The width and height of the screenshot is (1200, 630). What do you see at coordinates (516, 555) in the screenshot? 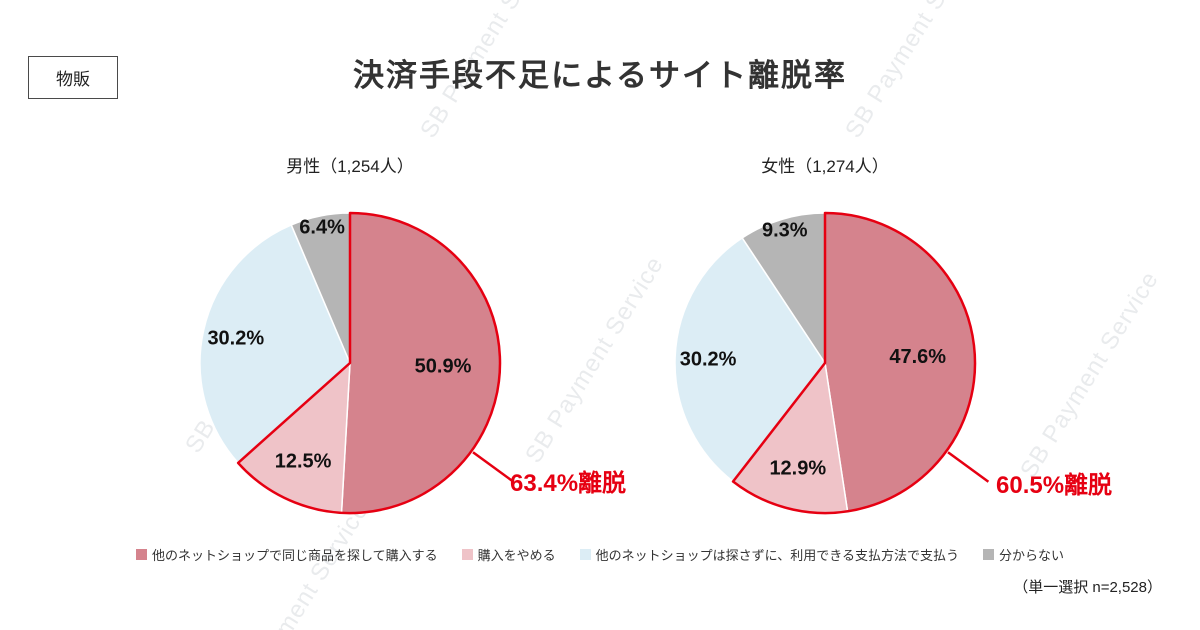
I see `legend-label: 購入をやめる` at bounding box center [516, 555].